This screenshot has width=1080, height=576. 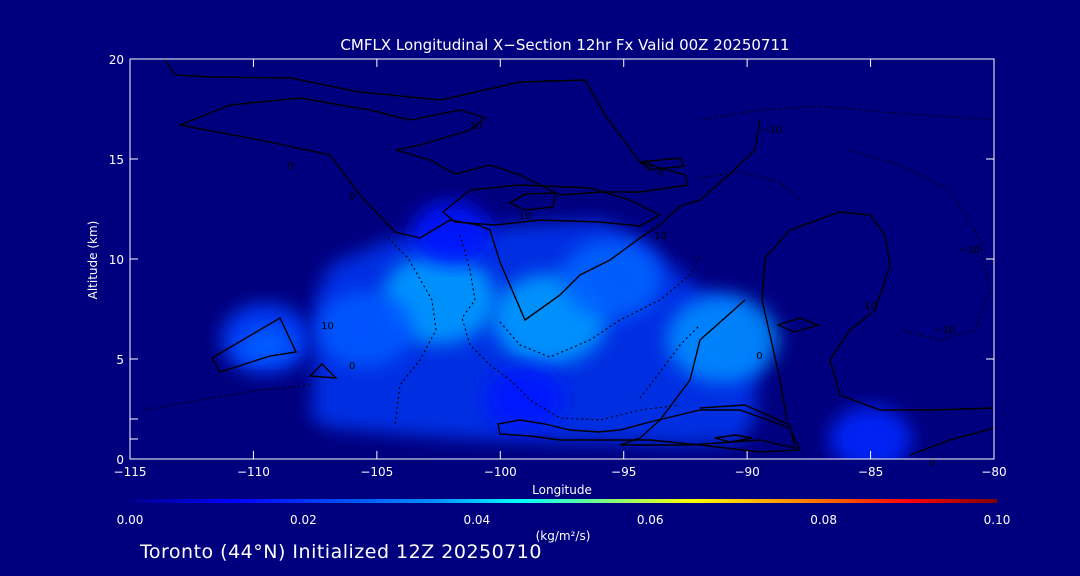 What do you see at coordinates (993, 472) in the screenshot?
I see `x-tick-label: −80` at bounding box center [993, 472].